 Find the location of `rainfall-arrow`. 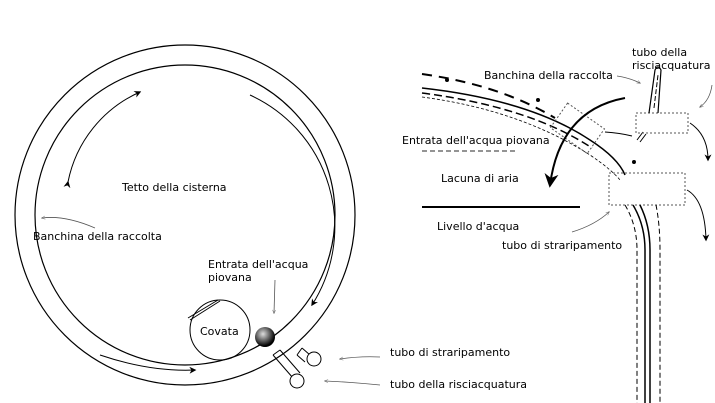

rainfall-arrow is located at coordinates (585, 142).